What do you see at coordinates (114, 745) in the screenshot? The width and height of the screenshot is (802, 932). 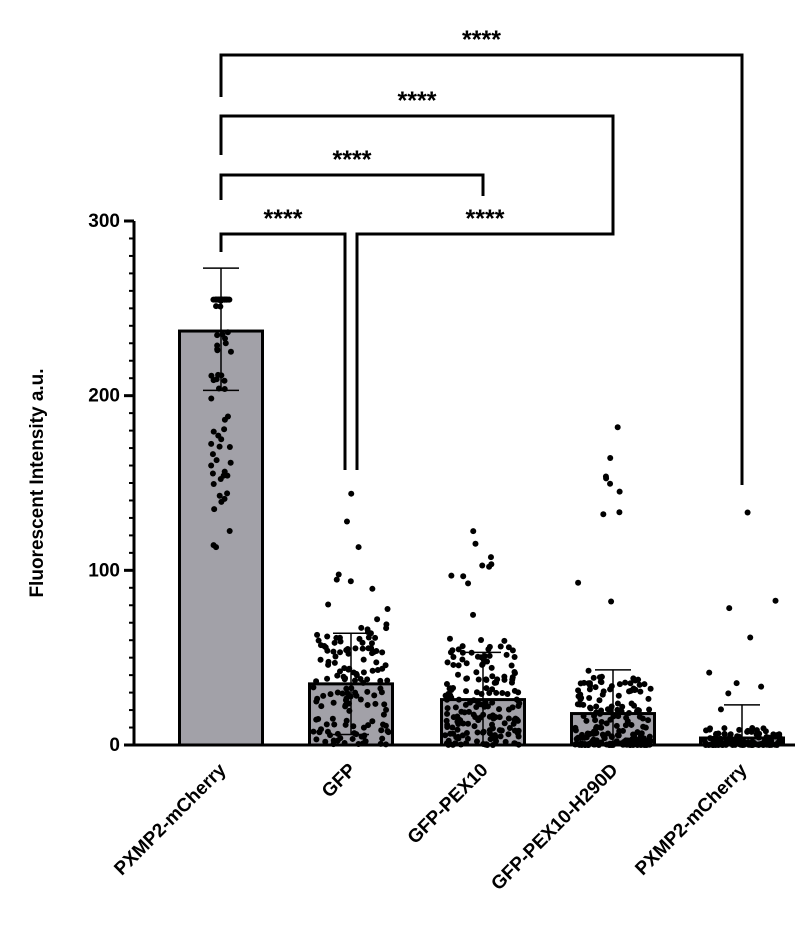 I see `y-tick-label: 0` at bounding box center [114, 745].